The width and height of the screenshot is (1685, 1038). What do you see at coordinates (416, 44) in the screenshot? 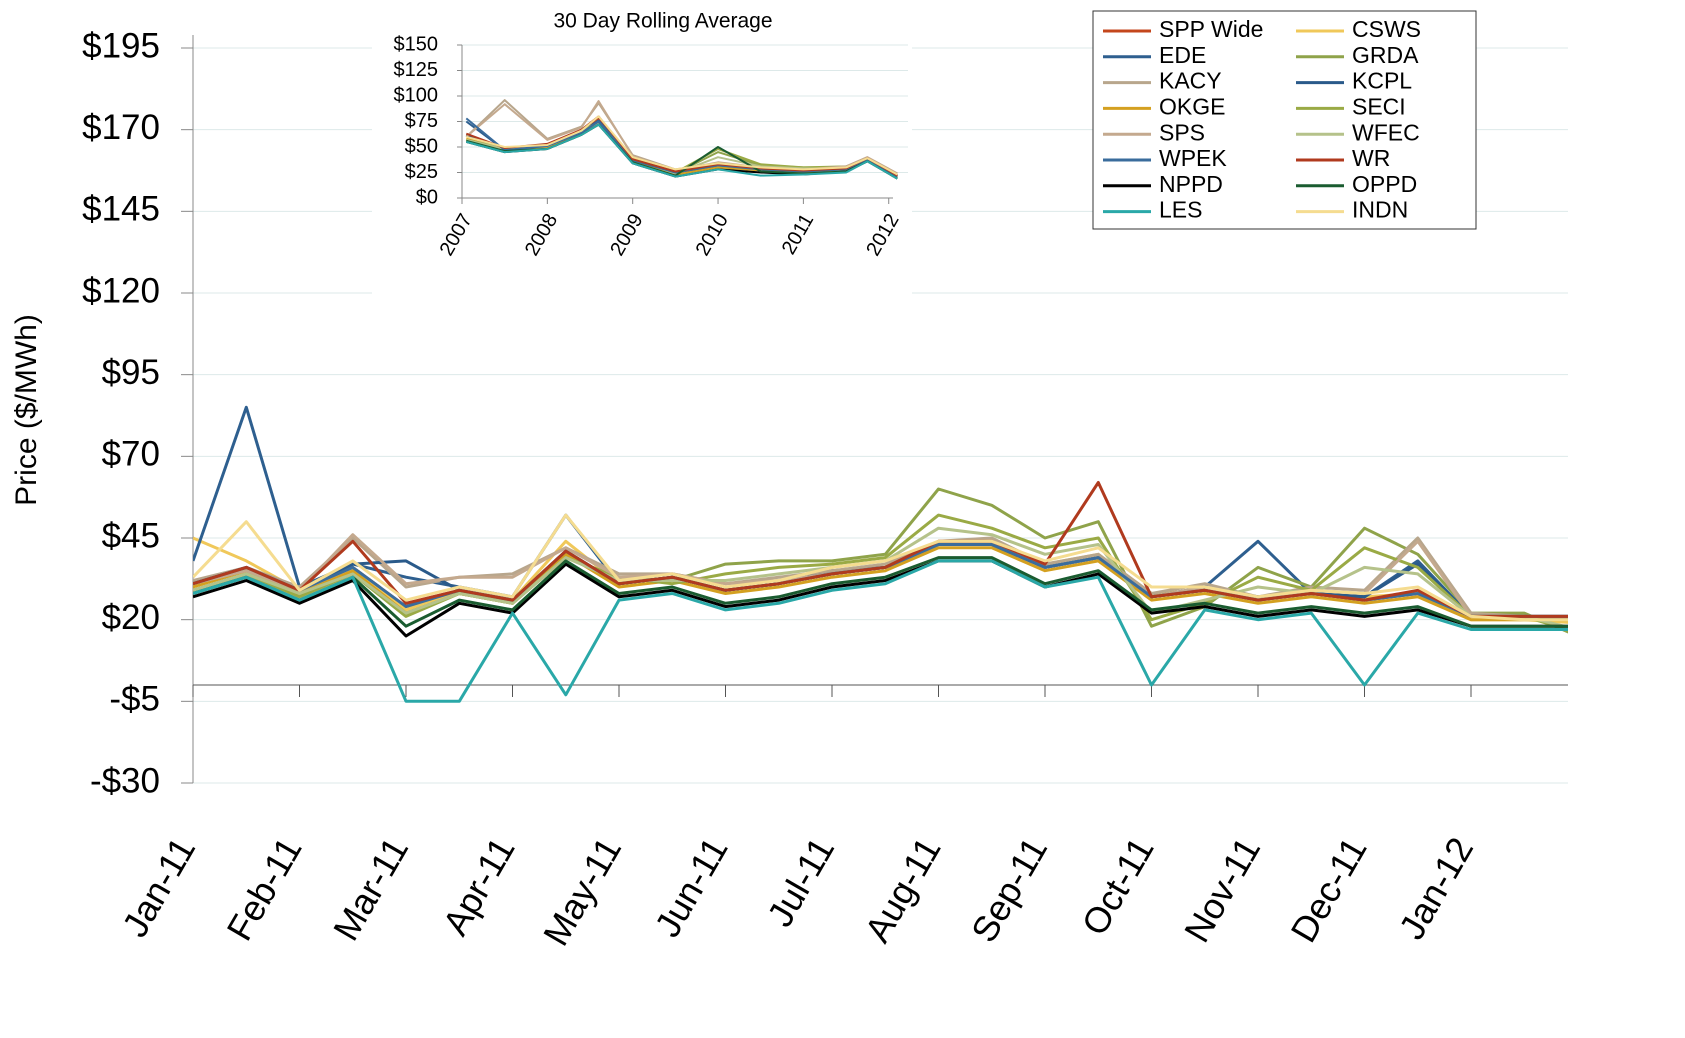
I see `y-tick-label: $150` at bounding box center [416, 44].